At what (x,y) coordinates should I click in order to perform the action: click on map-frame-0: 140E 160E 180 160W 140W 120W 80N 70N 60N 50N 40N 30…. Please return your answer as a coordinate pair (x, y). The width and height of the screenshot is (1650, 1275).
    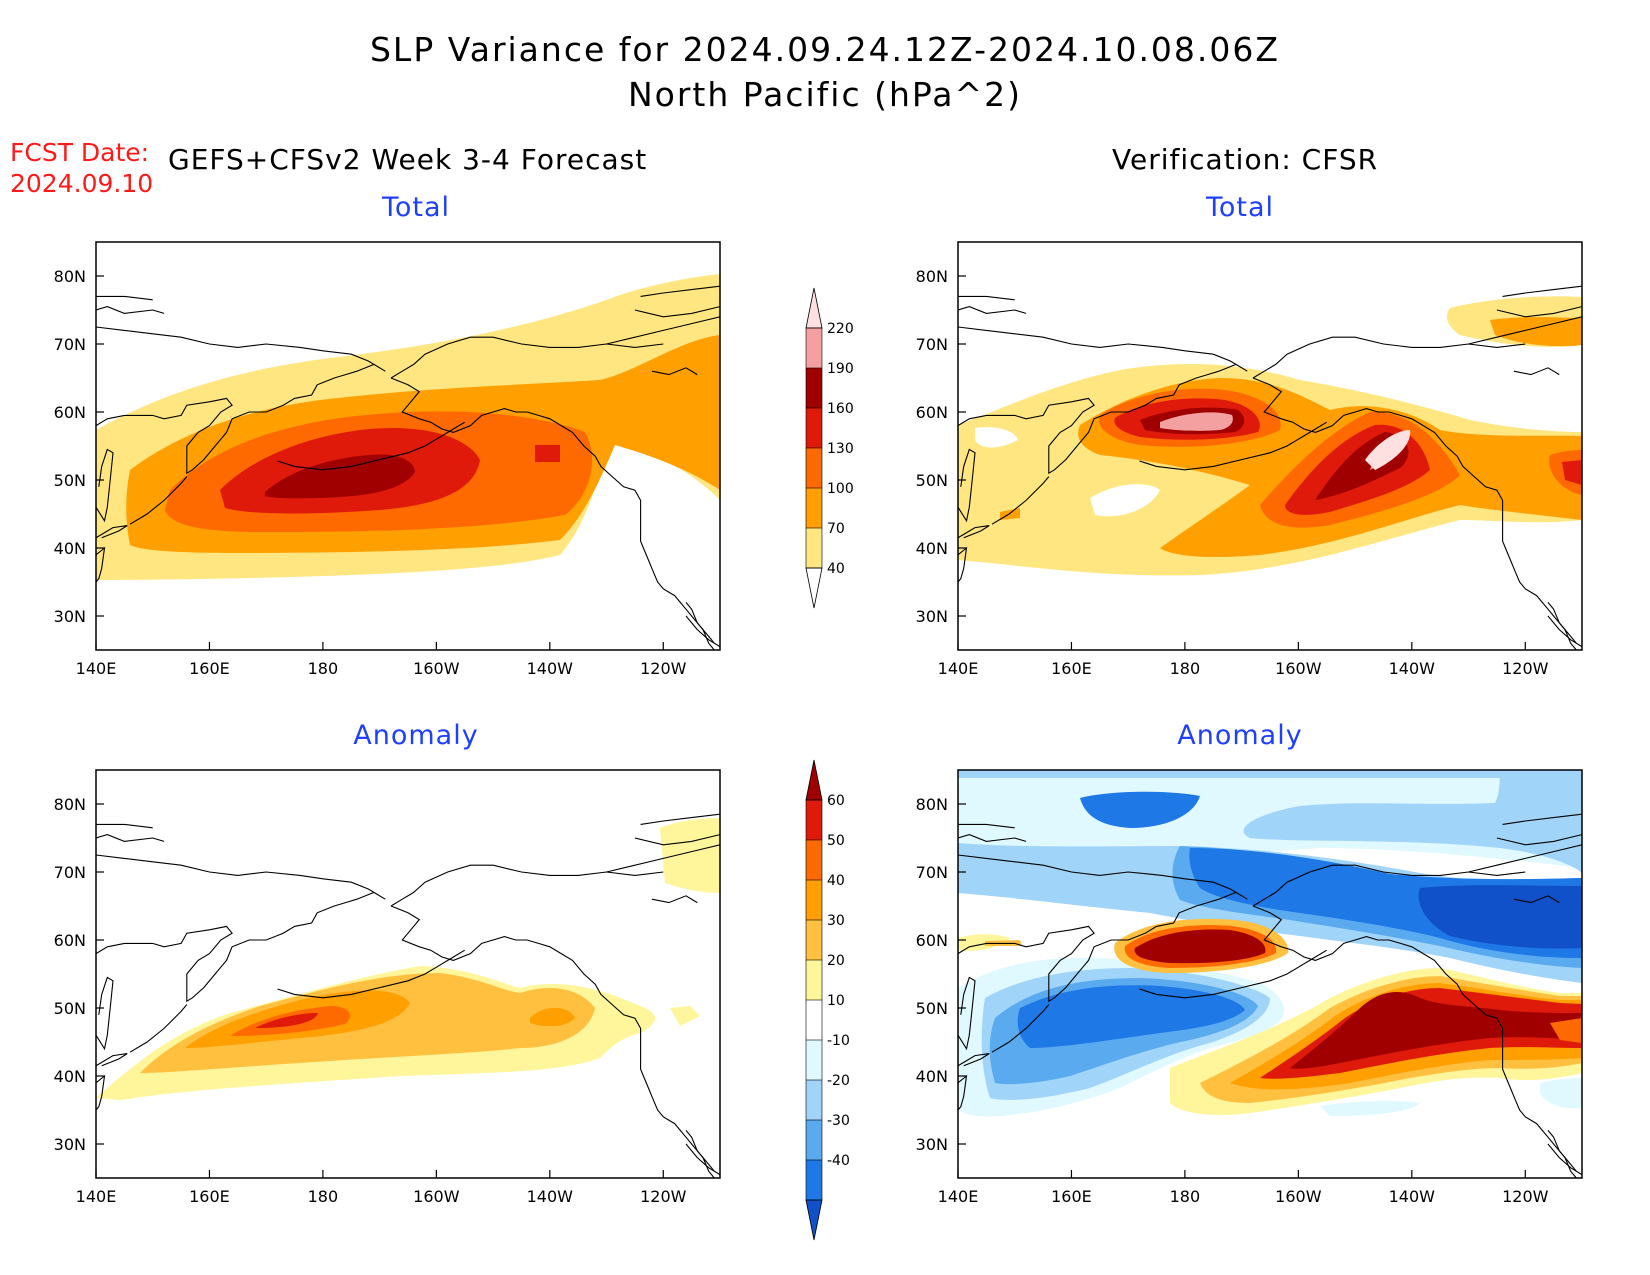
    Looking at the image, I should click on (387, 459).